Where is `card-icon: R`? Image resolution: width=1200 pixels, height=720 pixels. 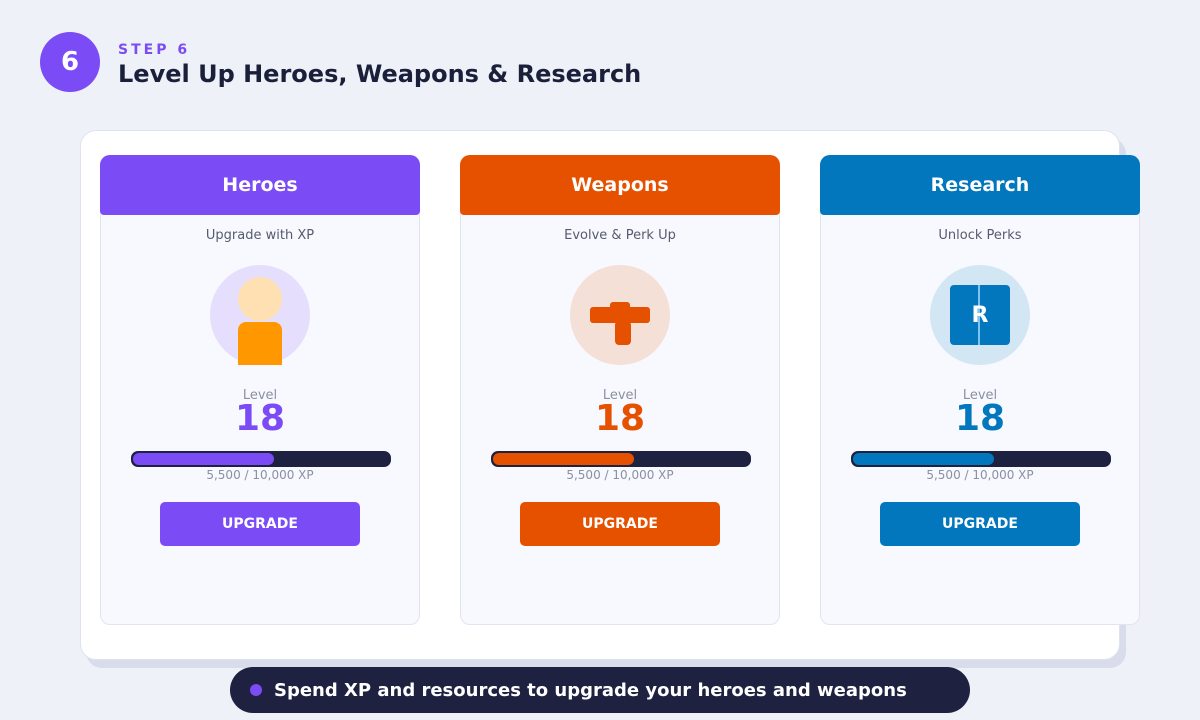
card-icon: R is located at coordinates (980, 315).